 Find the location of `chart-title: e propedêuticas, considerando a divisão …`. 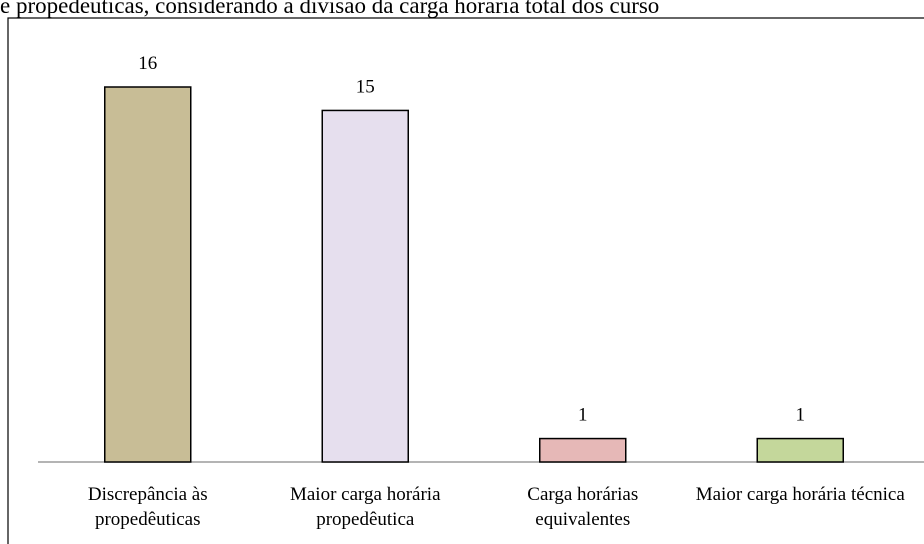

chart-title: e propedêuticas, considerando a divisão … is located at coordinates (329, 9).